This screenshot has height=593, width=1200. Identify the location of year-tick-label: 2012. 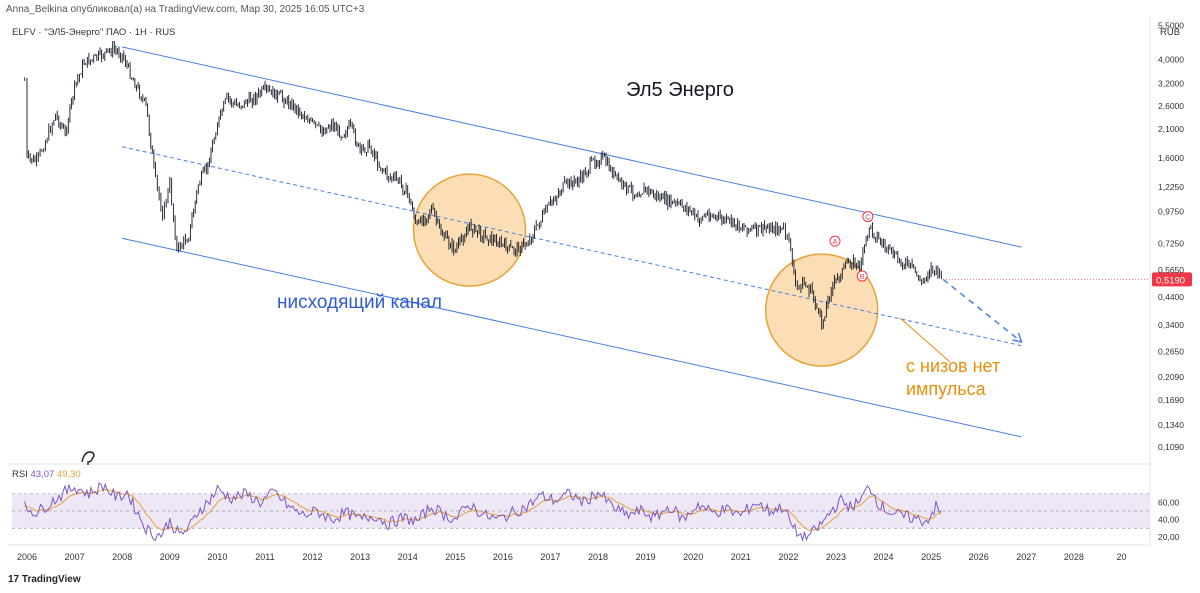
(313, 557).